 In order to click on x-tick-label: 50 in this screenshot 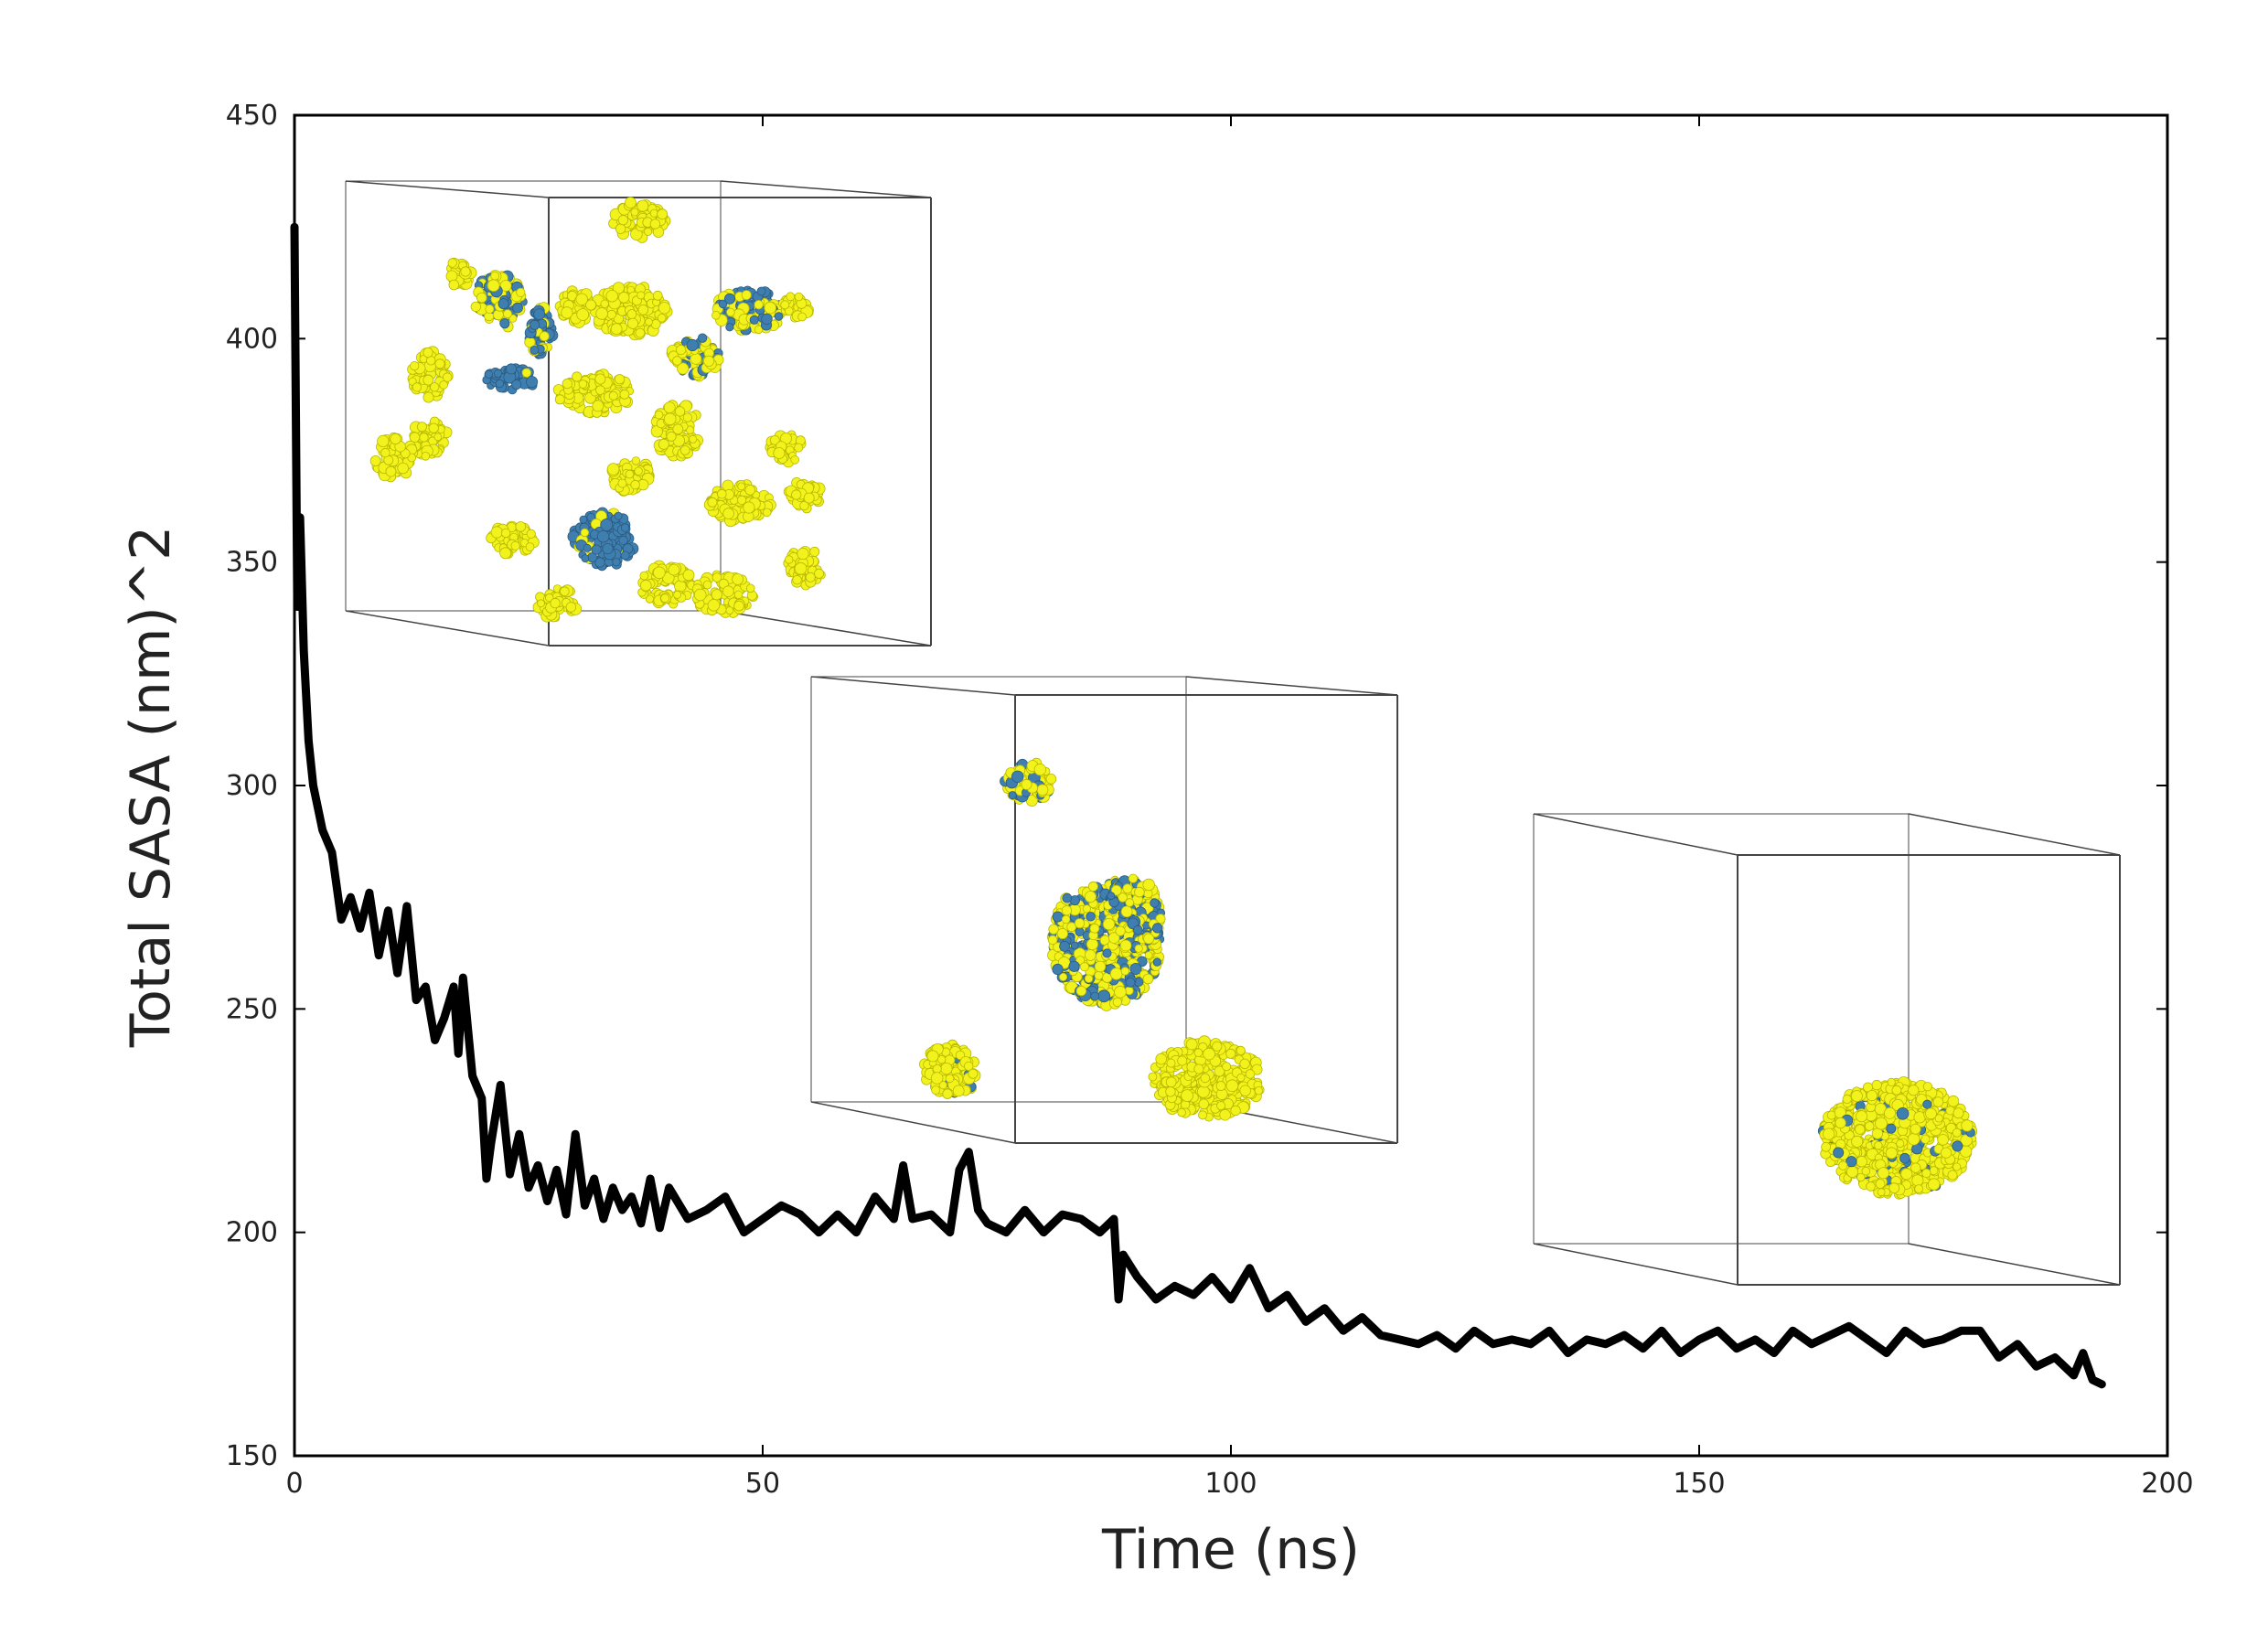, I will do `click(762, 1484)`.